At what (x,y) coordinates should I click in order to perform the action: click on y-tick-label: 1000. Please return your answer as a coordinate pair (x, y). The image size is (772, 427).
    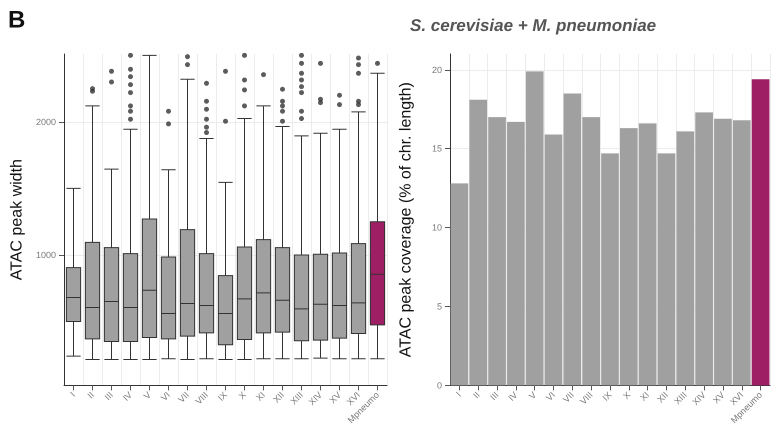
    Looking at the image, I should click on (46, 255).